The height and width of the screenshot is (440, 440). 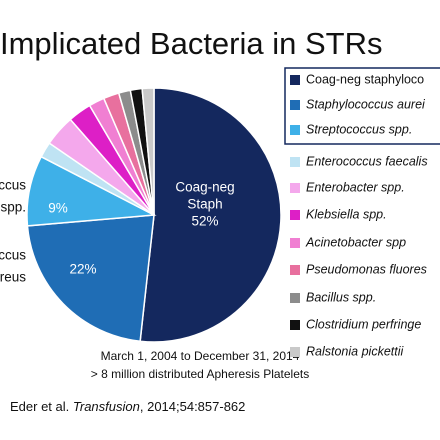 What do you see at coordinates (82, 269) in the screenshot?
I see `value-label: 22%` at bounding box center [82, 269].